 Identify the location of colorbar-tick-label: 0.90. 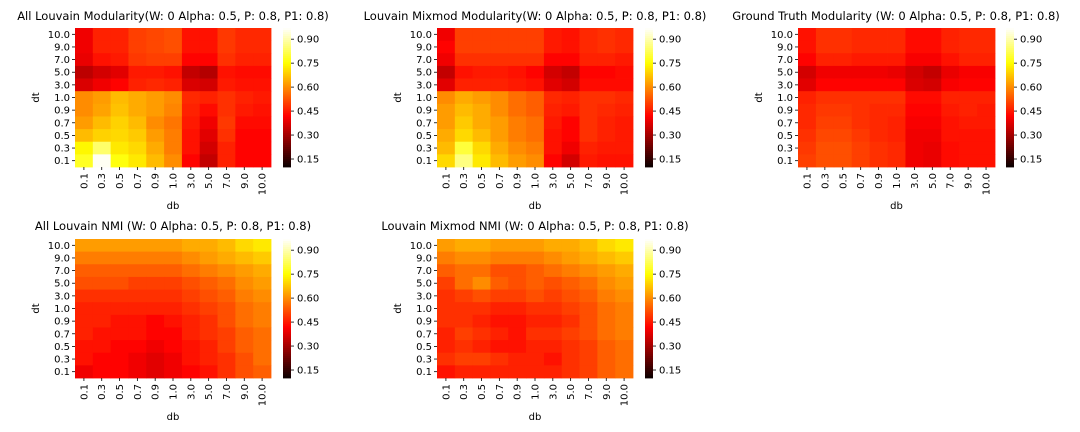
(308, 40).